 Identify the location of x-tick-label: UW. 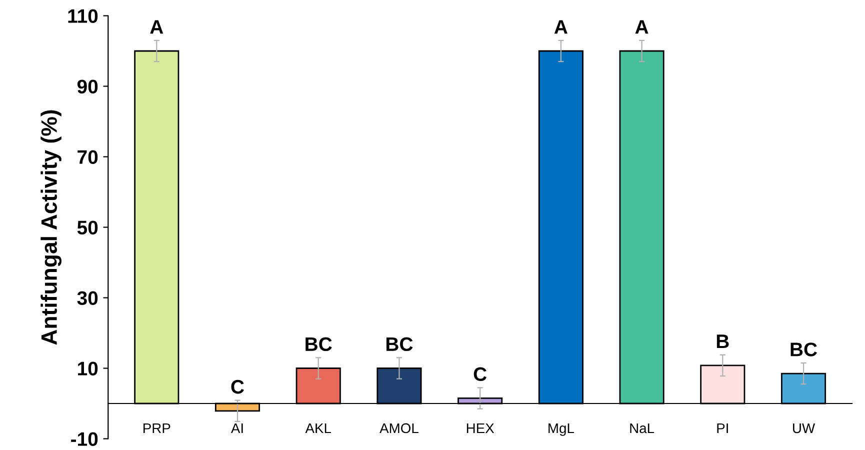
(804, 428).